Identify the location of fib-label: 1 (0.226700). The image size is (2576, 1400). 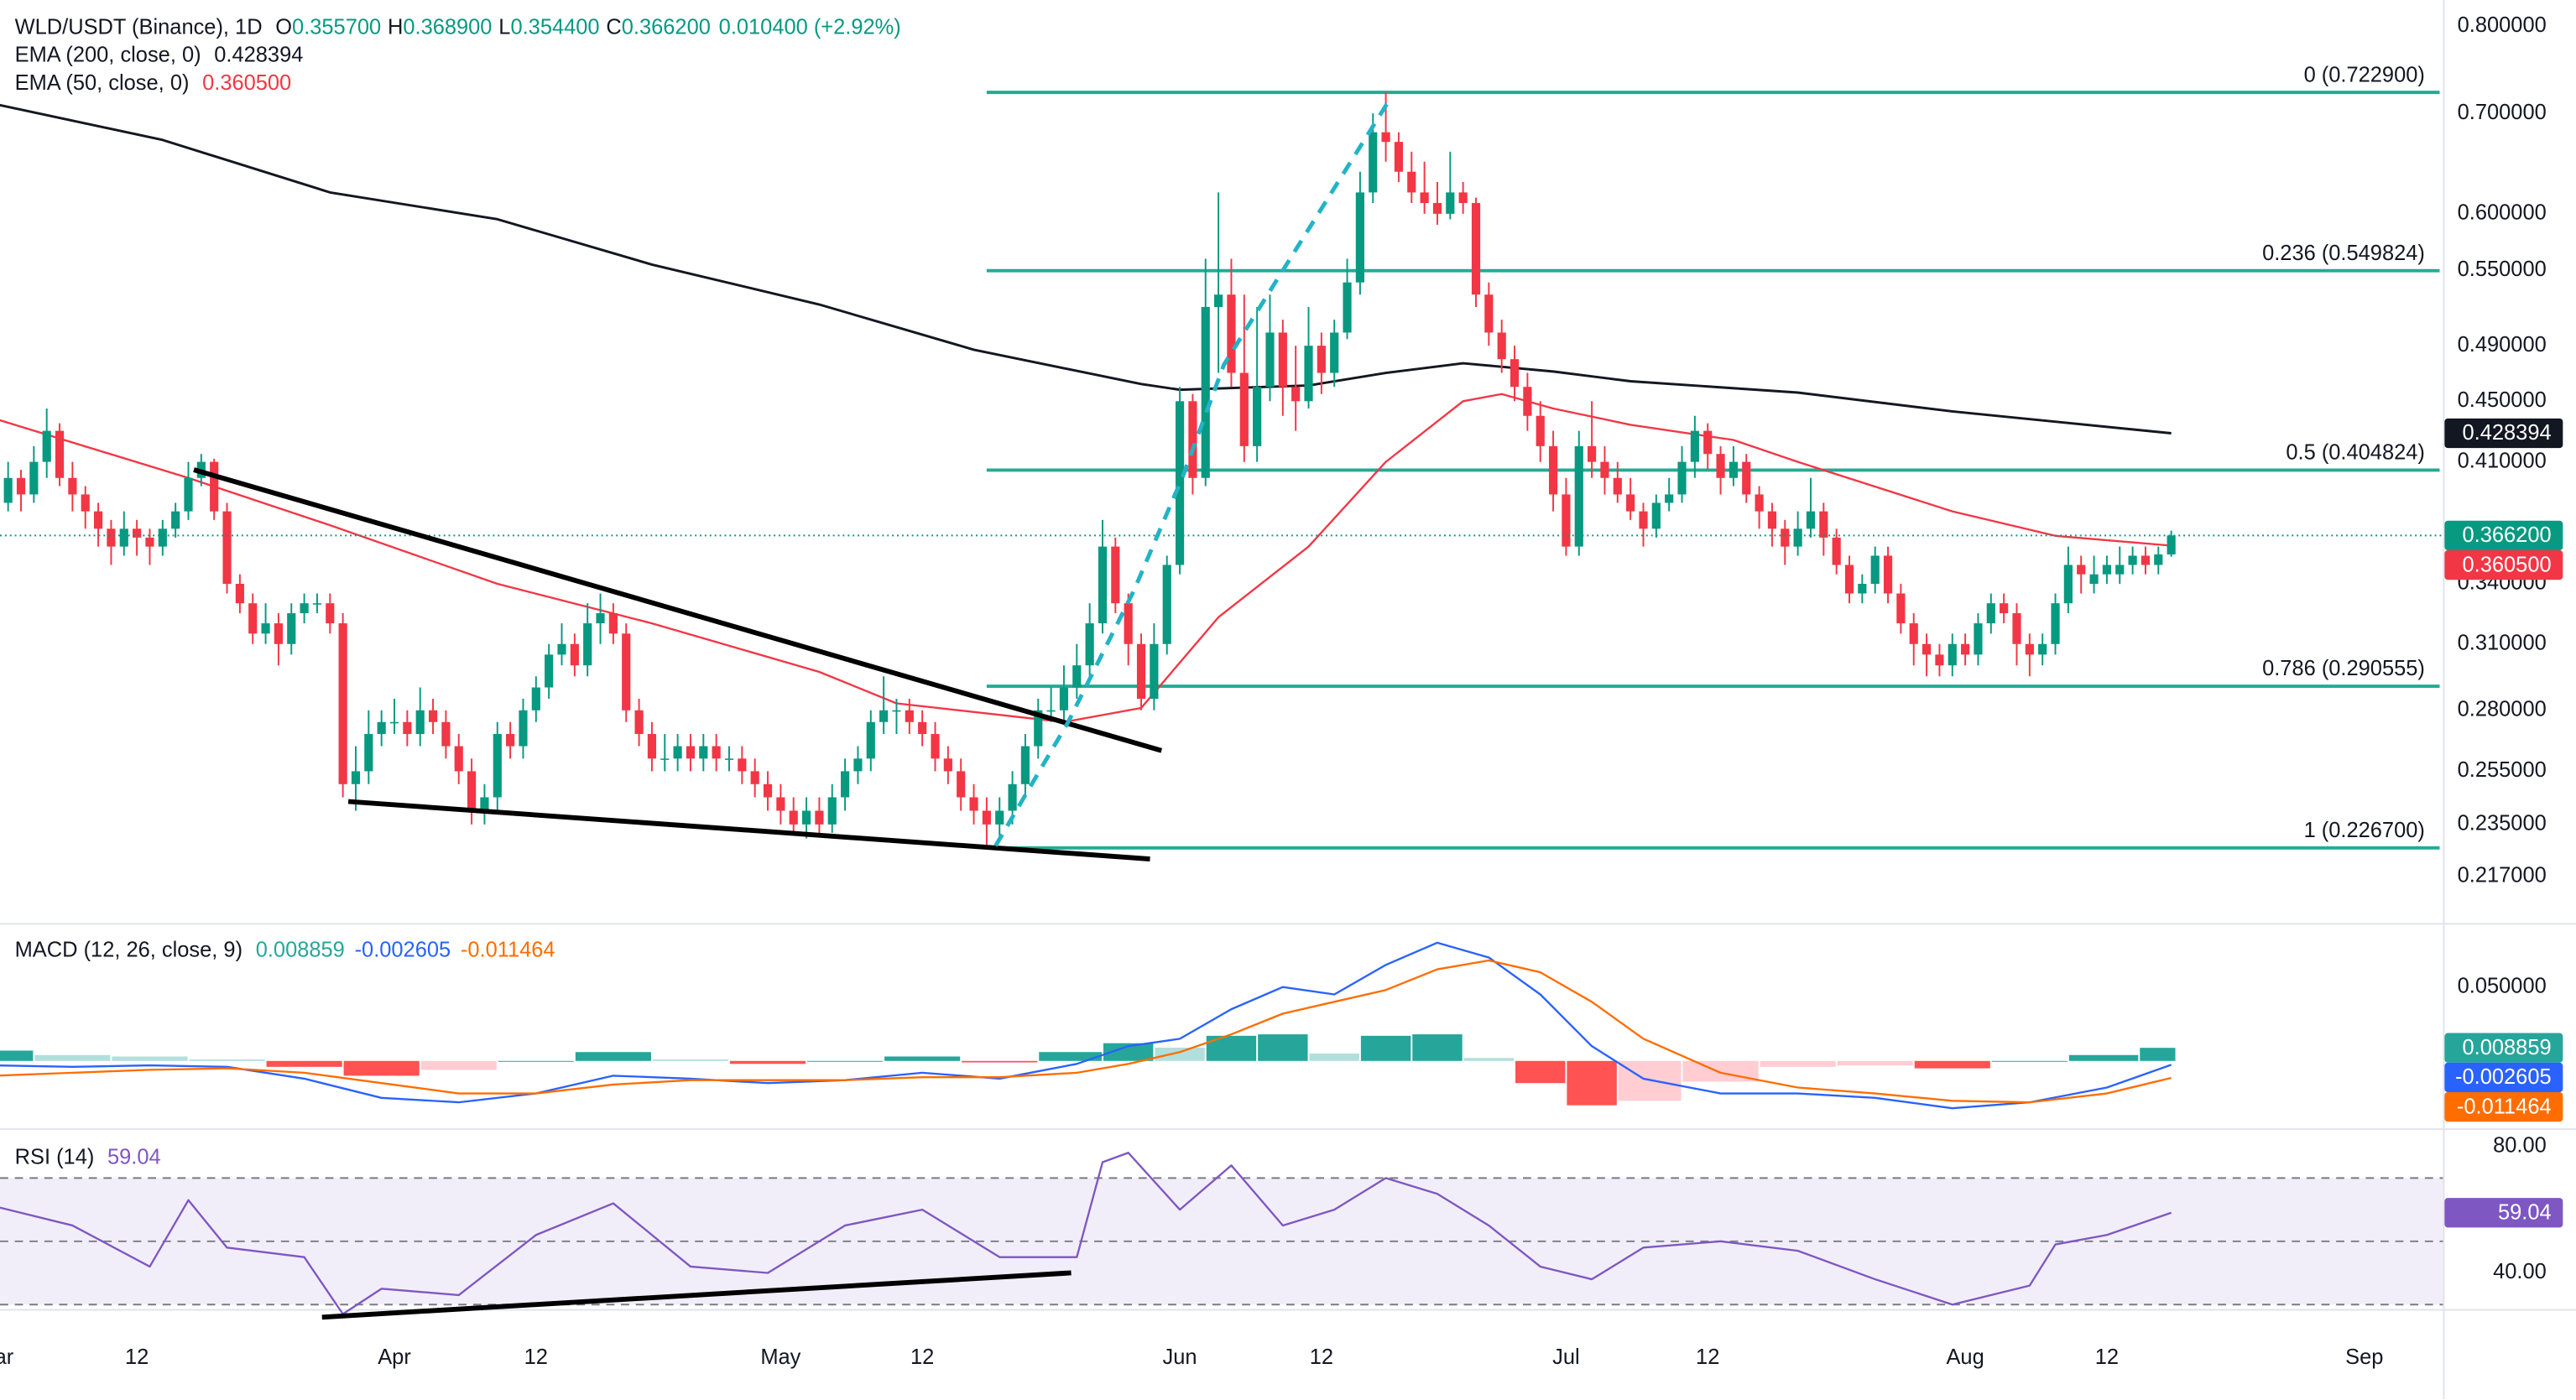
(2364, 830).